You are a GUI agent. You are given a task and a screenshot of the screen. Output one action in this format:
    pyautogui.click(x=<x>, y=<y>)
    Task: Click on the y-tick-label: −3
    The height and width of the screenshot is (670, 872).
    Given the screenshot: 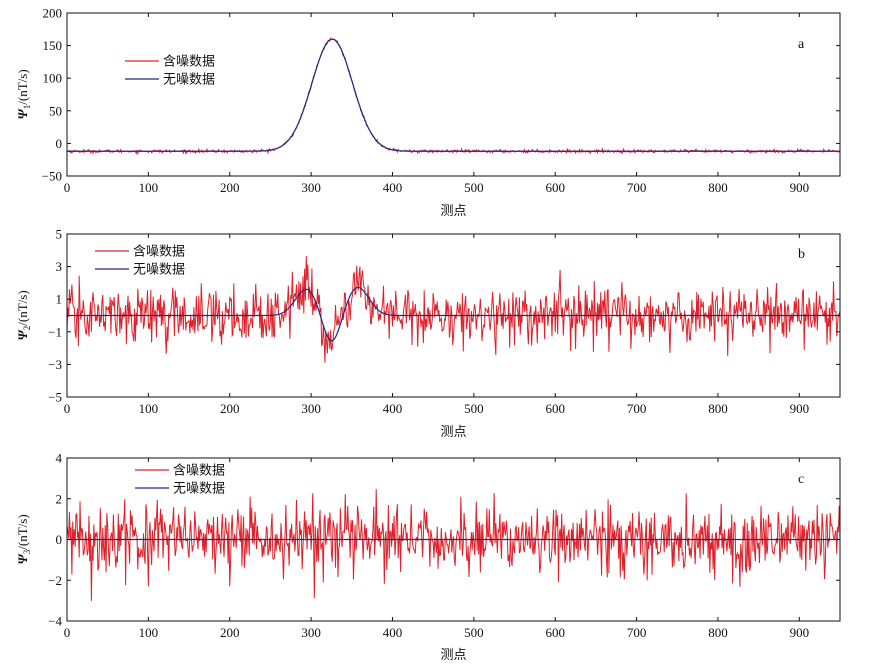 What is the action you would take?
    pyautogui.click(x=55, y=364)
    